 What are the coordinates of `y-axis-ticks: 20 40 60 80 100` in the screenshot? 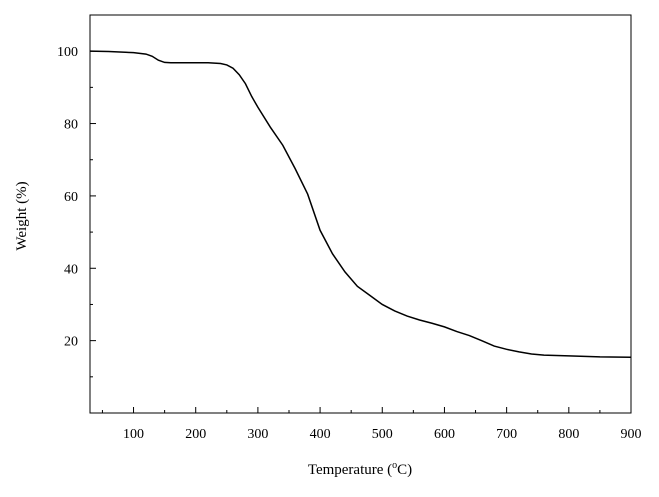 It's located at (76, 211).